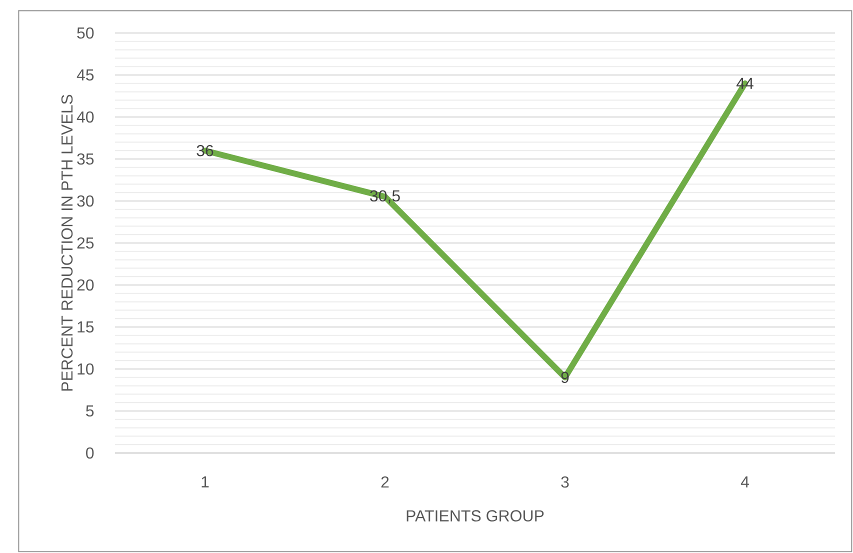 The height and width of the screenshot is (553, 853). Describe the element at coordinates (744, 482) in the screenshot. I see `x-tick-label: 4` at that location.